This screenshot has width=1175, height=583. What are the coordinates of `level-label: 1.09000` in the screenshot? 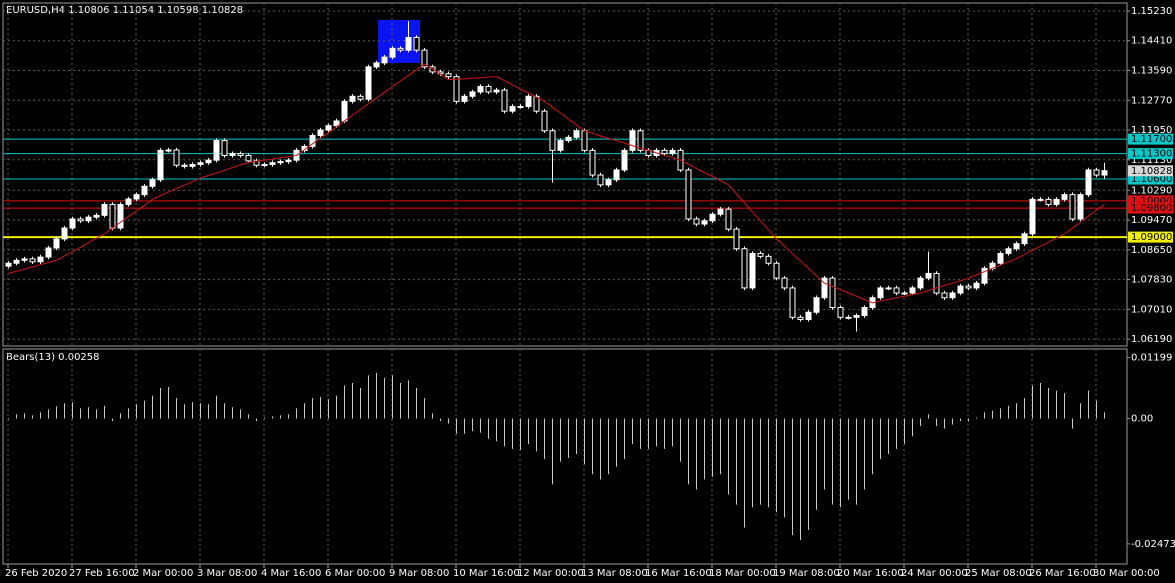 It's located at (1151, 237).